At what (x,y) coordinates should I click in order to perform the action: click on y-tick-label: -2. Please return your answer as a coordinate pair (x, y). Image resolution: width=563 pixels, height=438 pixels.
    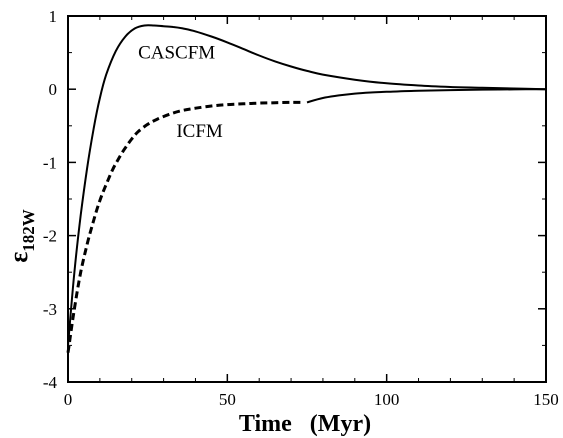
    Looking at the image, I should click on (50, 236).